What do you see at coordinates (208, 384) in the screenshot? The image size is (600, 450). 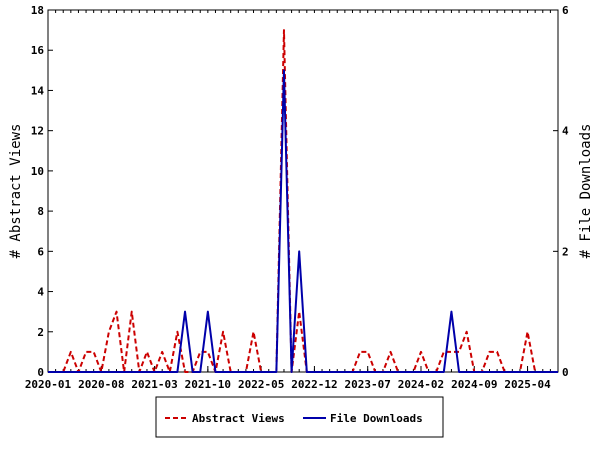 I see `x-tick-label: 2021-10` at bounding box center [208, 384].